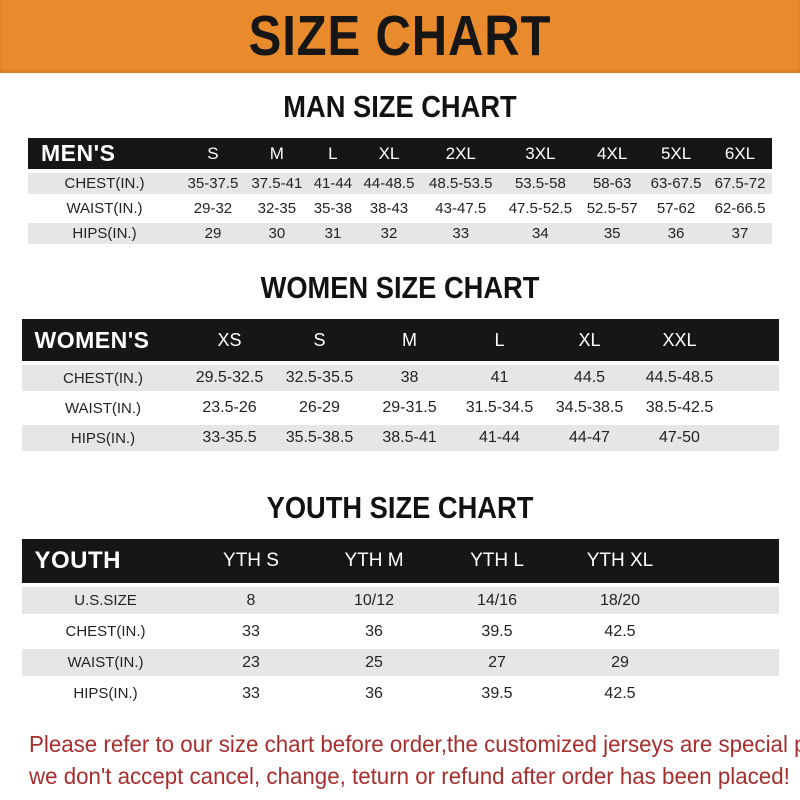  What do you see at coordinates (497, 561) in the screenshot?
I see `column-header: YTH L` at bounding box center [497, 561].